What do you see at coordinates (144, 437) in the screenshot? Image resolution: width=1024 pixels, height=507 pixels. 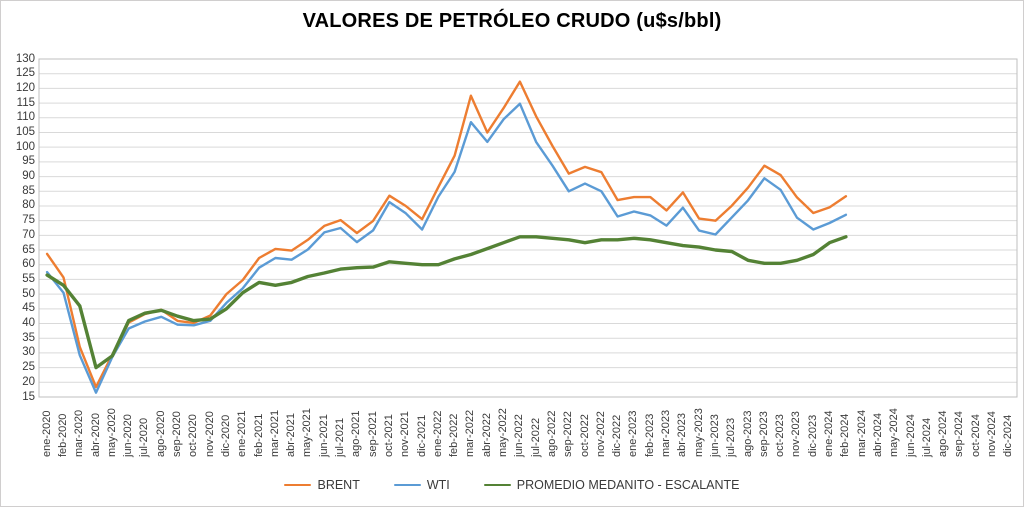 I see `x-tick-label: jul-2020` at bounding box center [144, 437].